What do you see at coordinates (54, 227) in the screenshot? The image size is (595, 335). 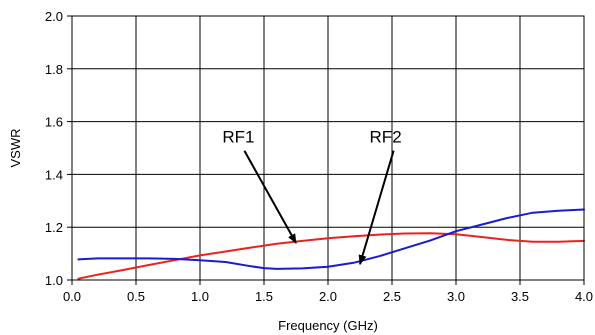 I see `y-tick-label: 1.2` at bounding box center [54, 227].